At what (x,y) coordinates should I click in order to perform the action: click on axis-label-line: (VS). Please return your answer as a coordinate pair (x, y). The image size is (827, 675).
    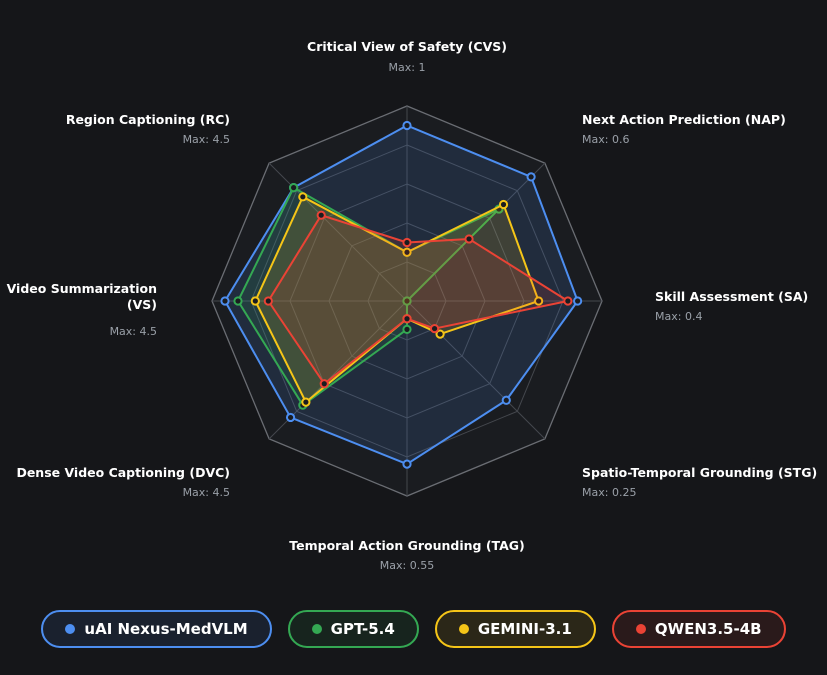
    Looking at the image, I should click on (142, 304).